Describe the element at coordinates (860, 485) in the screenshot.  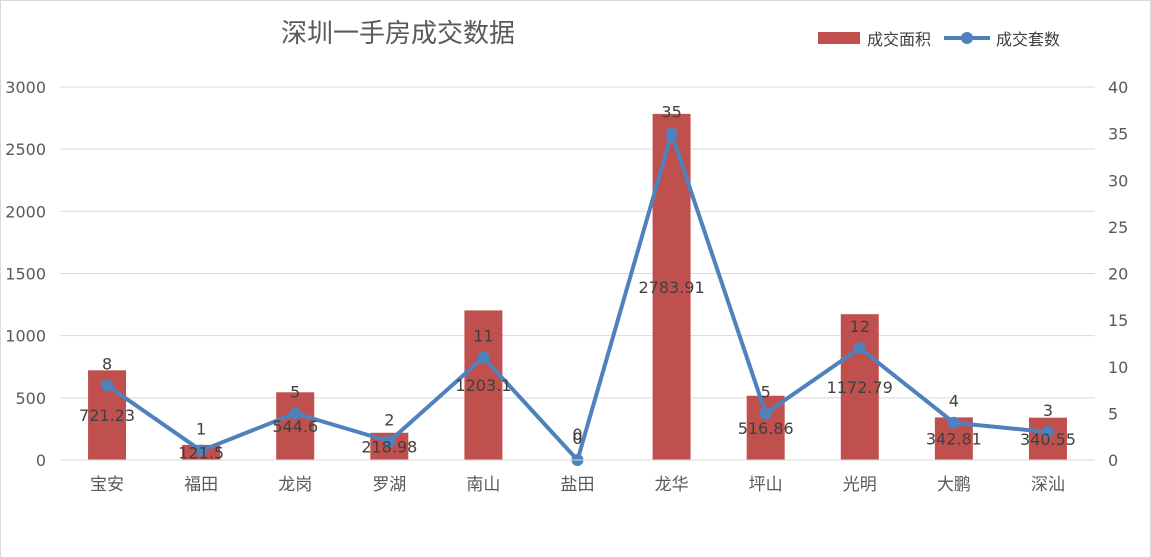
I see `x-category-label: 光明` at that location.